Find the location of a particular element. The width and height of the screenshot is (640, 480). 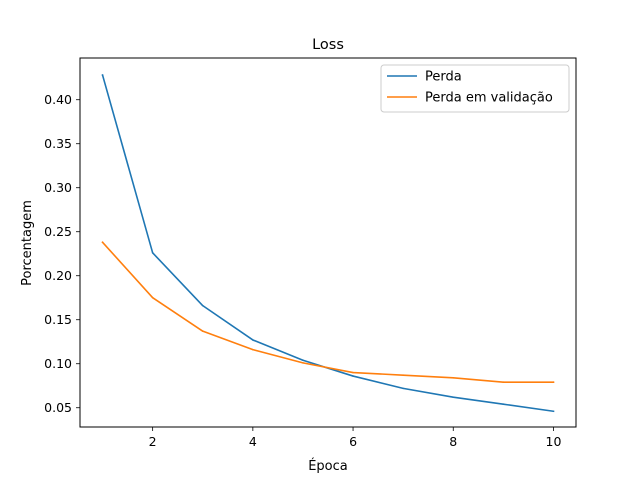

legend-label-perda-validacao: Perda em validação is located at coordinates (489, 98).